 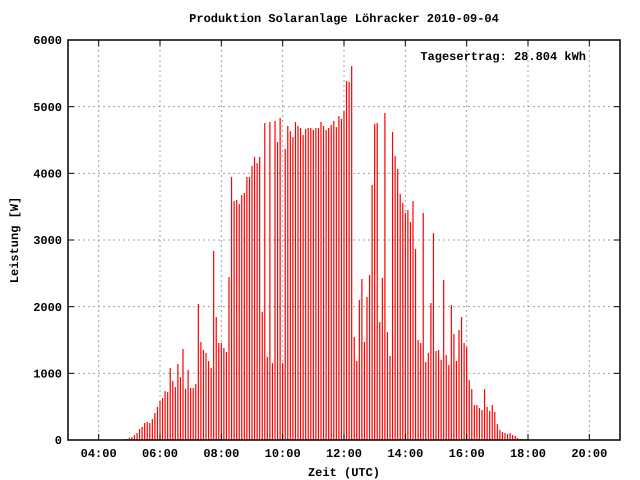 What do you see at coordinates (405, 454) in the screenshot?
I see `x-tick-label: 14:00` at bounding box center [405, 454].